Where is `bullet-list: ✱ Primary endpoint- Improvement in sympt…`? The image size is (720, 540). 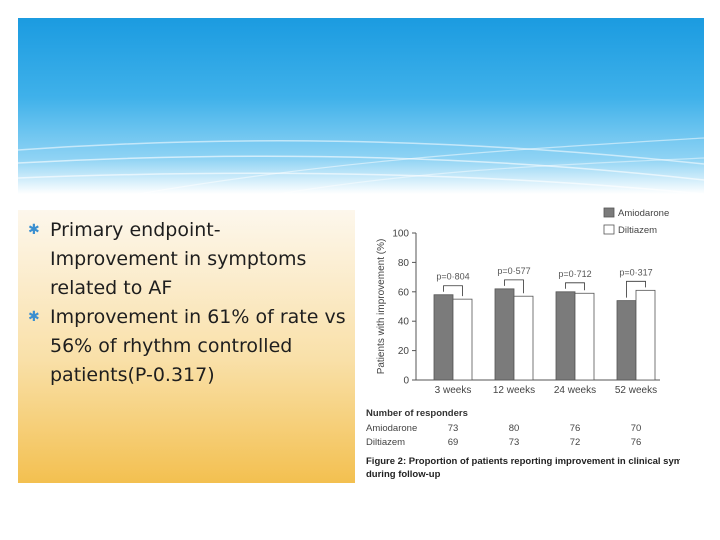
bullet-list: ✱ Primary endpoint- Improvement in sympt… is located at coordinates (188, 303).